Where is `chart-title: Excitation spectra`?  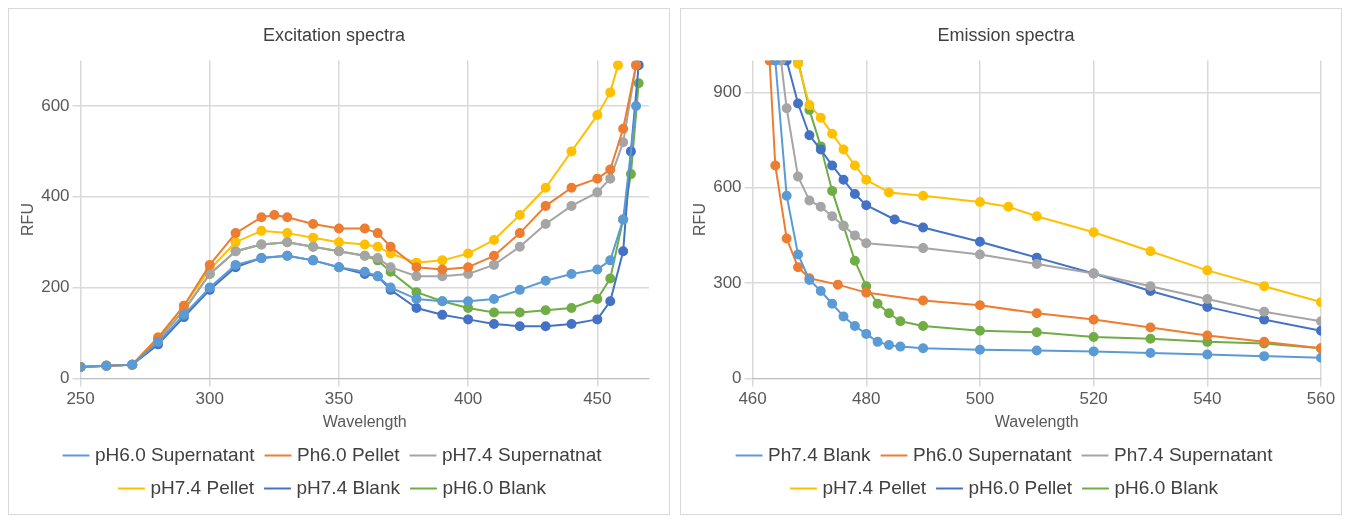
chart-title: Excitation spectra is located at coordinates (334, 34).